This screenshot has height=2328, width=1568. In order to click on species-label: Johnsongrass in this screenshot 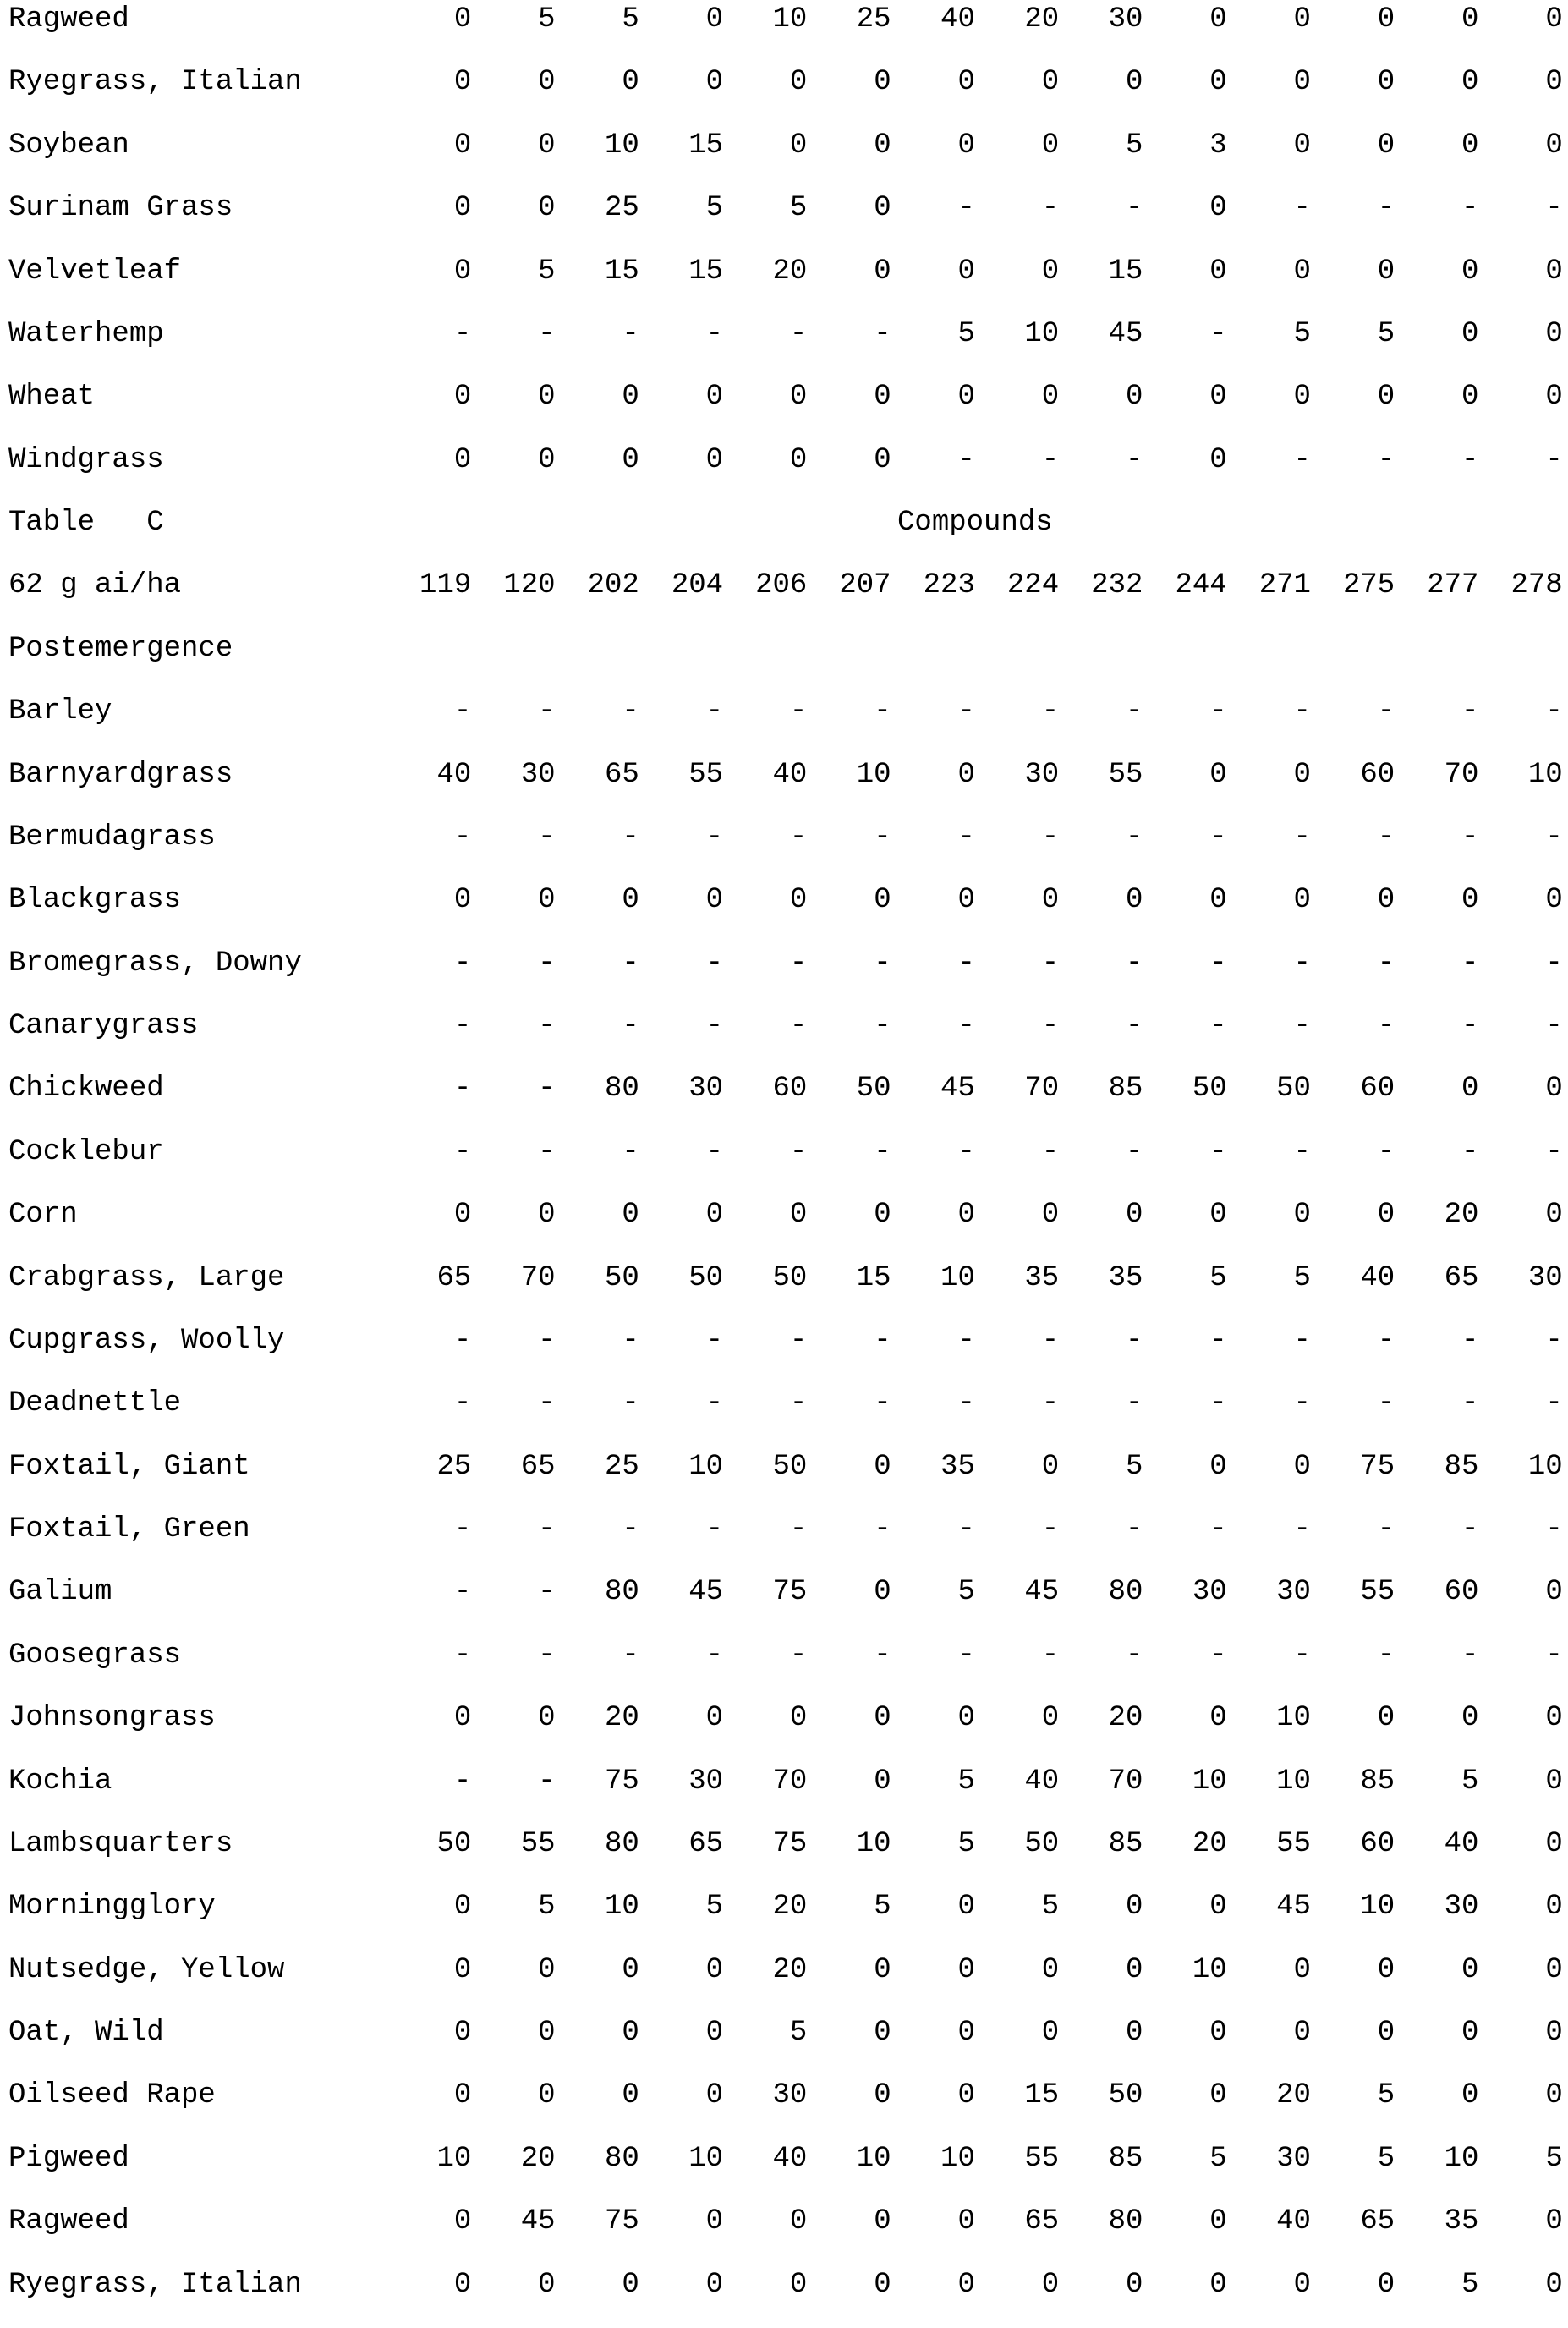, I will do `click(112, 1718)`.